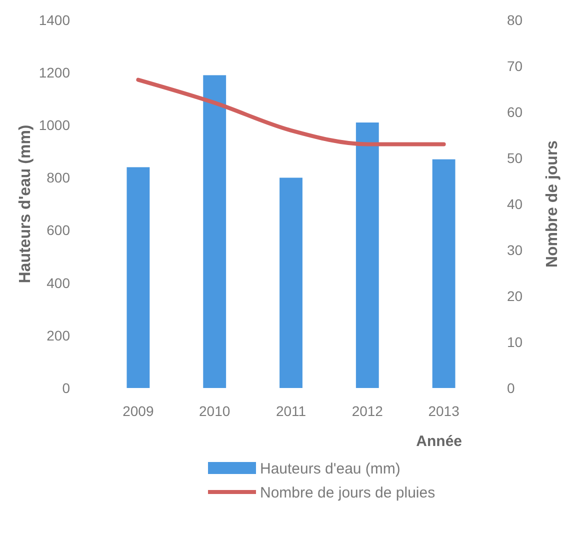 This screenshot has height=543, width=577. Describe the element at coordinates (348, 493) in the screenshot. I see `legend-label: Nombre de jours de pluies` at that location.